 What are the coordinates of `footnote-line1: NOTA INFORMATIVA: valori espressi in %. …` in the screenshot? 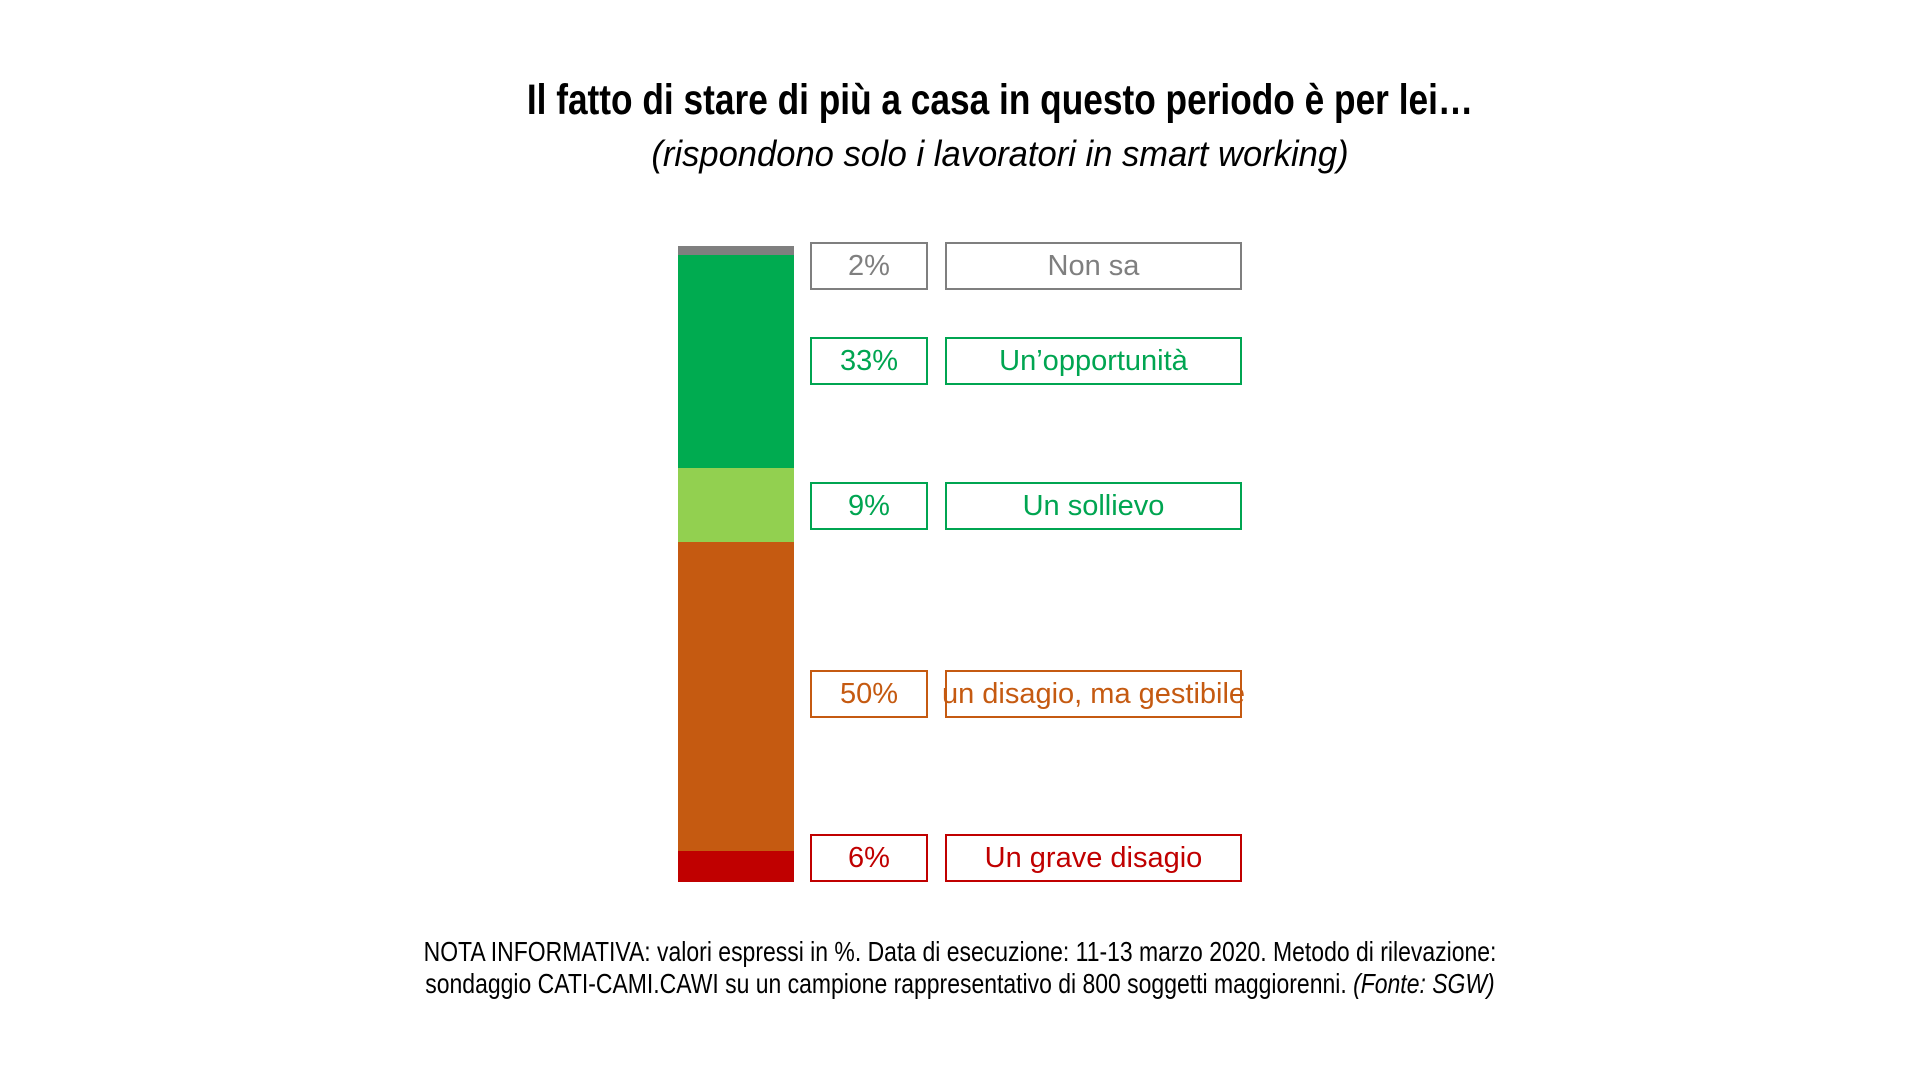 It's located at (960, 951).